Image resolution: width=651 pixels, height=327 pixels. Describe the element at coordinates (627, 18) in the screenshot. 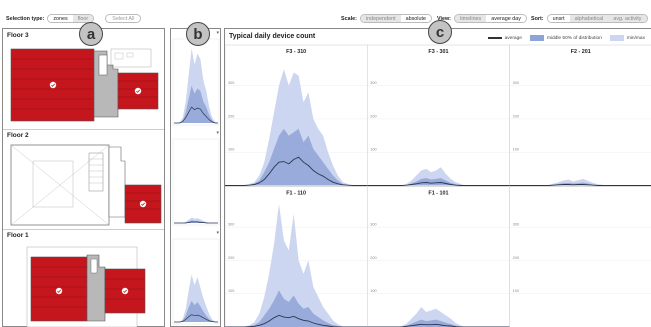

I see `sort-option-avg-activity: avg. activity` at that location.